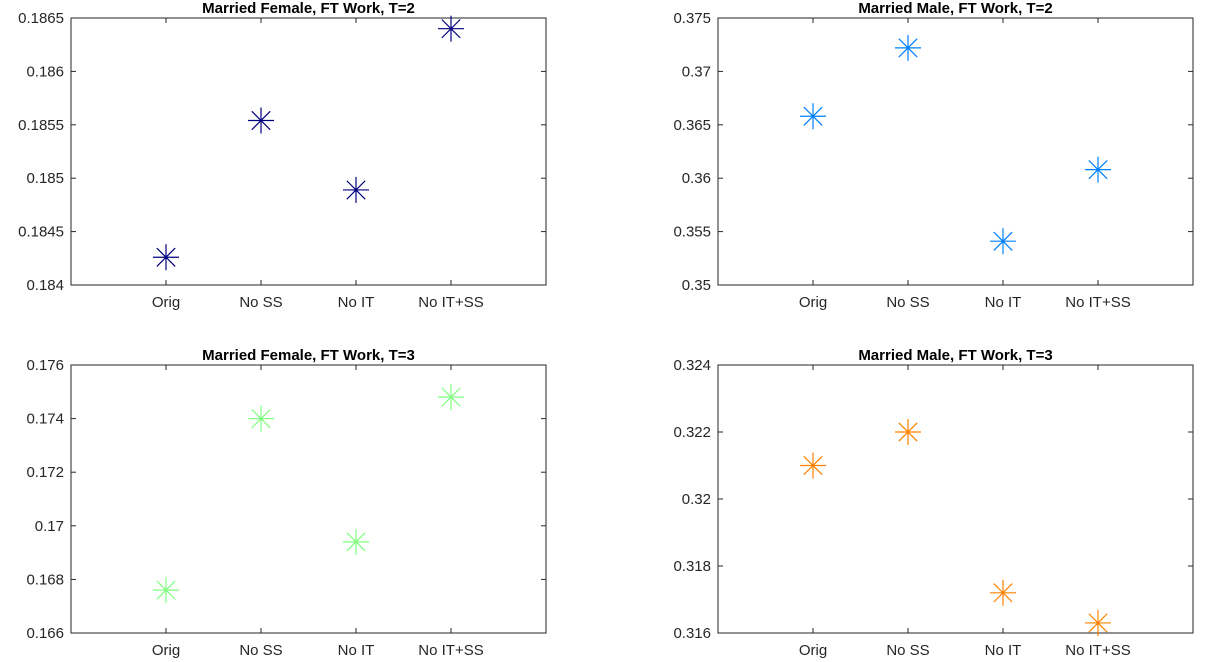 This screenshot has width=1211, height=662. Describe the element at coordinates (308, 8) in the screenshot. I see `chart-title: Married Female, FT Work, T=2` at that location.